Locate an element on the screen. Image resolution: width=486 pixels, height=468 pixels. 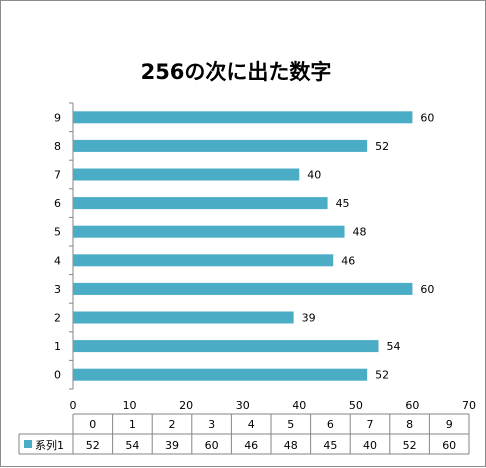
category-label: 9 is located at coordinates (57, 117).